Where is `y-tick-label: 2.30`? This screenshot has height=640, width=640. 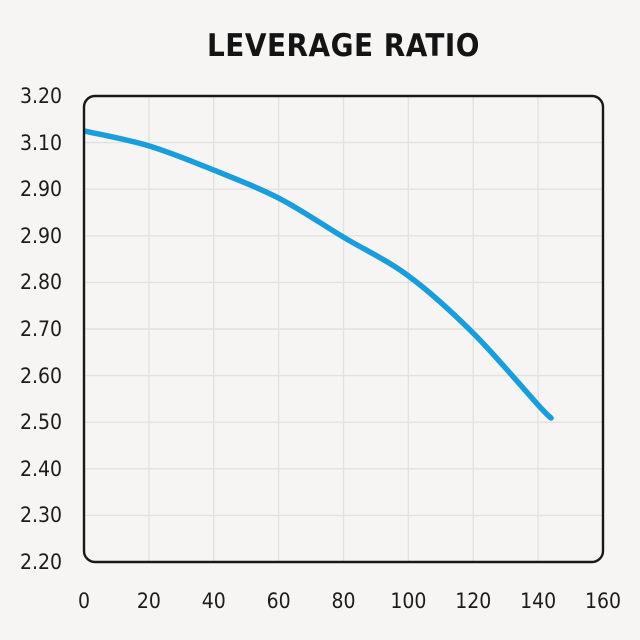
y-tick-label: 2.30 is located at coordinates (40, 515).